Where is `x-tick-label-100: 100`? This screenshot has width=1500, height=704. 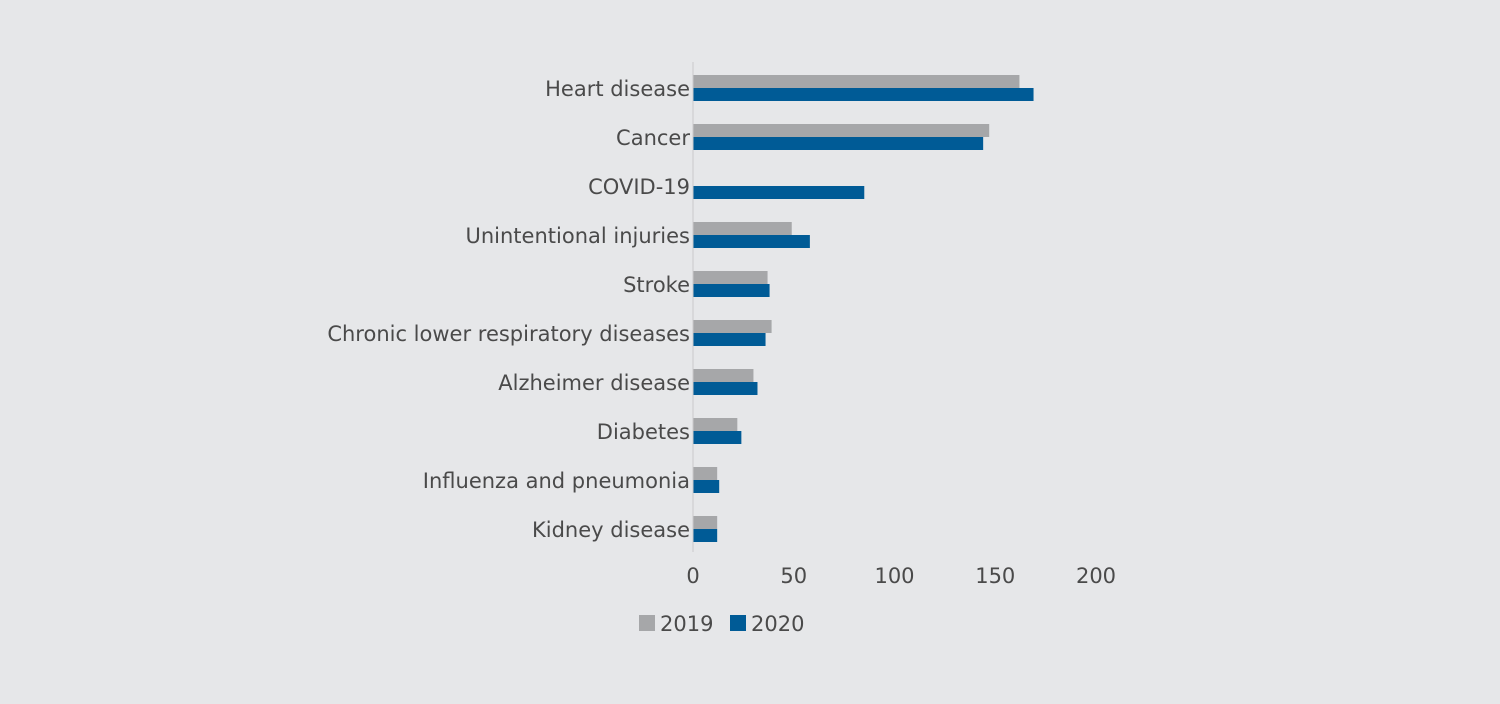
x-tick-label-100: 100 is located at coordinates (894, 576).